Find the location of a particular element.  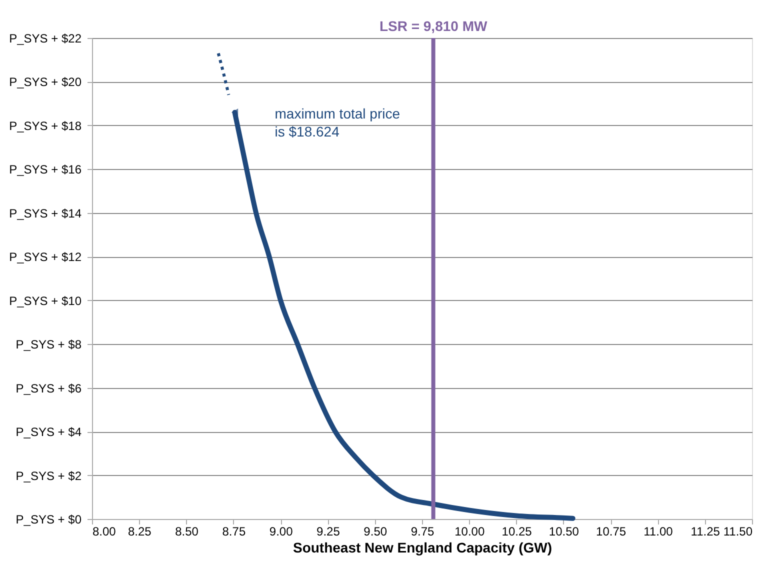

x-tick-label: 9.75 is located at coordinates (422, 531).